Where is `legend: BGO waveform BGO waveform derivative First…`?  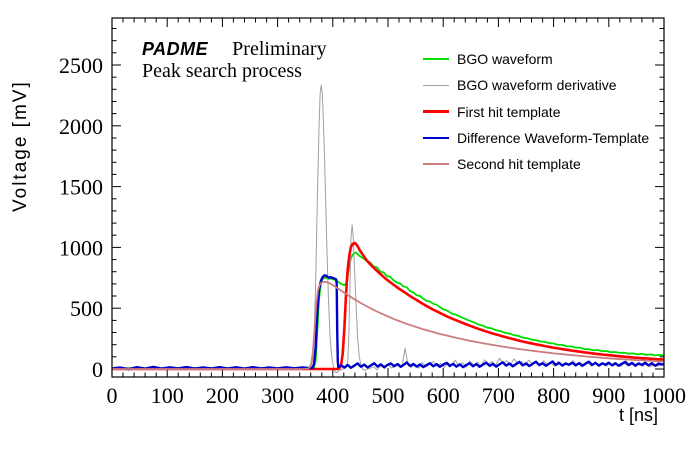
legend: BGO waveform BGO waveform derivative First… is located at coordinates (536, 111).